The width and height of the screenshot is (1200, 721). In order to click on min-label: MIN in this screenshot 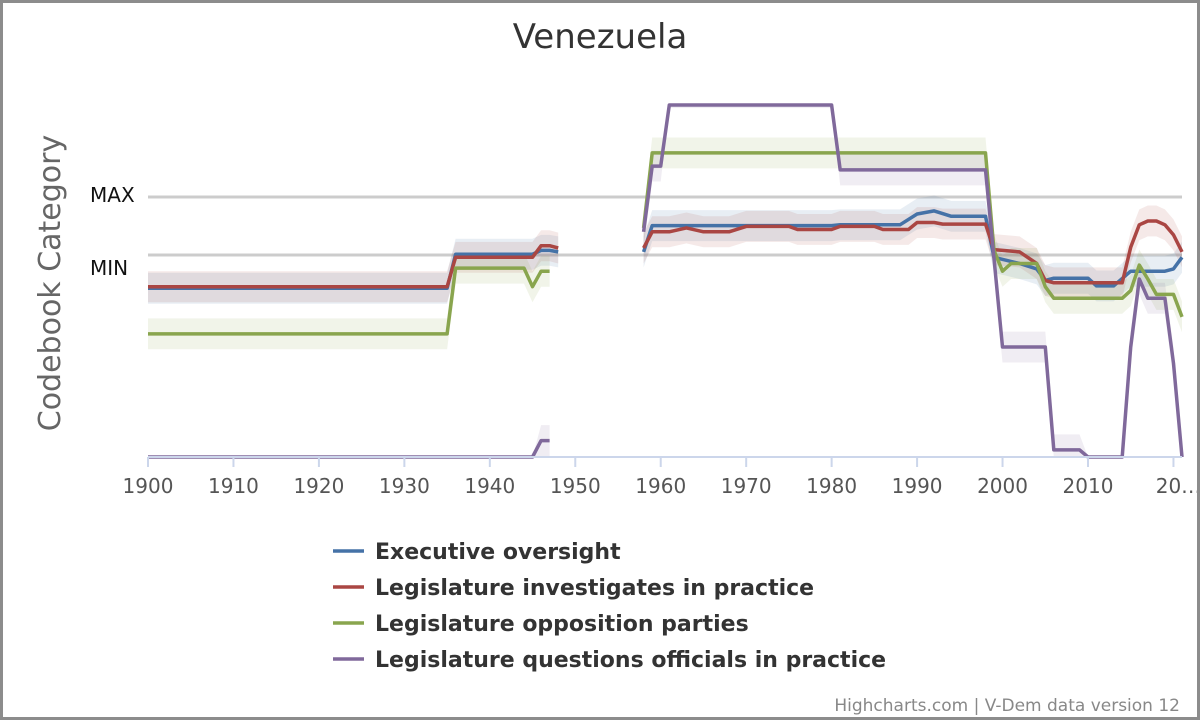, I will do `click(109, 268)`.